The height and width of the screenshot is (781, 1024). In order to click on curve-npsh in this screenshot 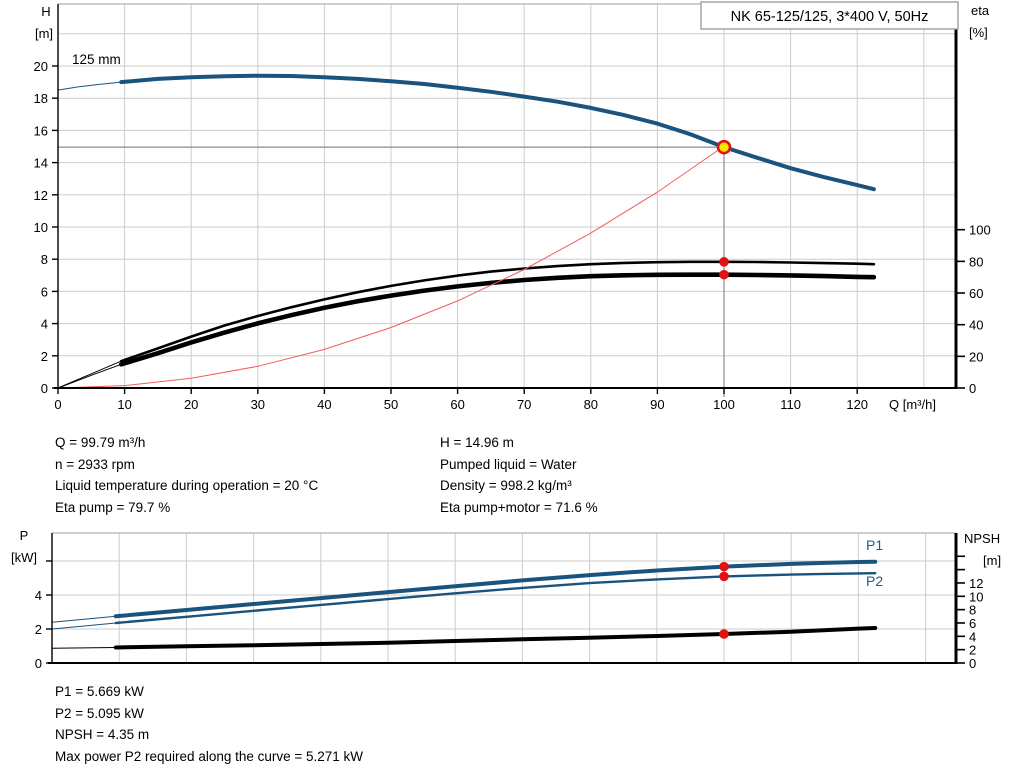, I will do `click(495, 638)`.